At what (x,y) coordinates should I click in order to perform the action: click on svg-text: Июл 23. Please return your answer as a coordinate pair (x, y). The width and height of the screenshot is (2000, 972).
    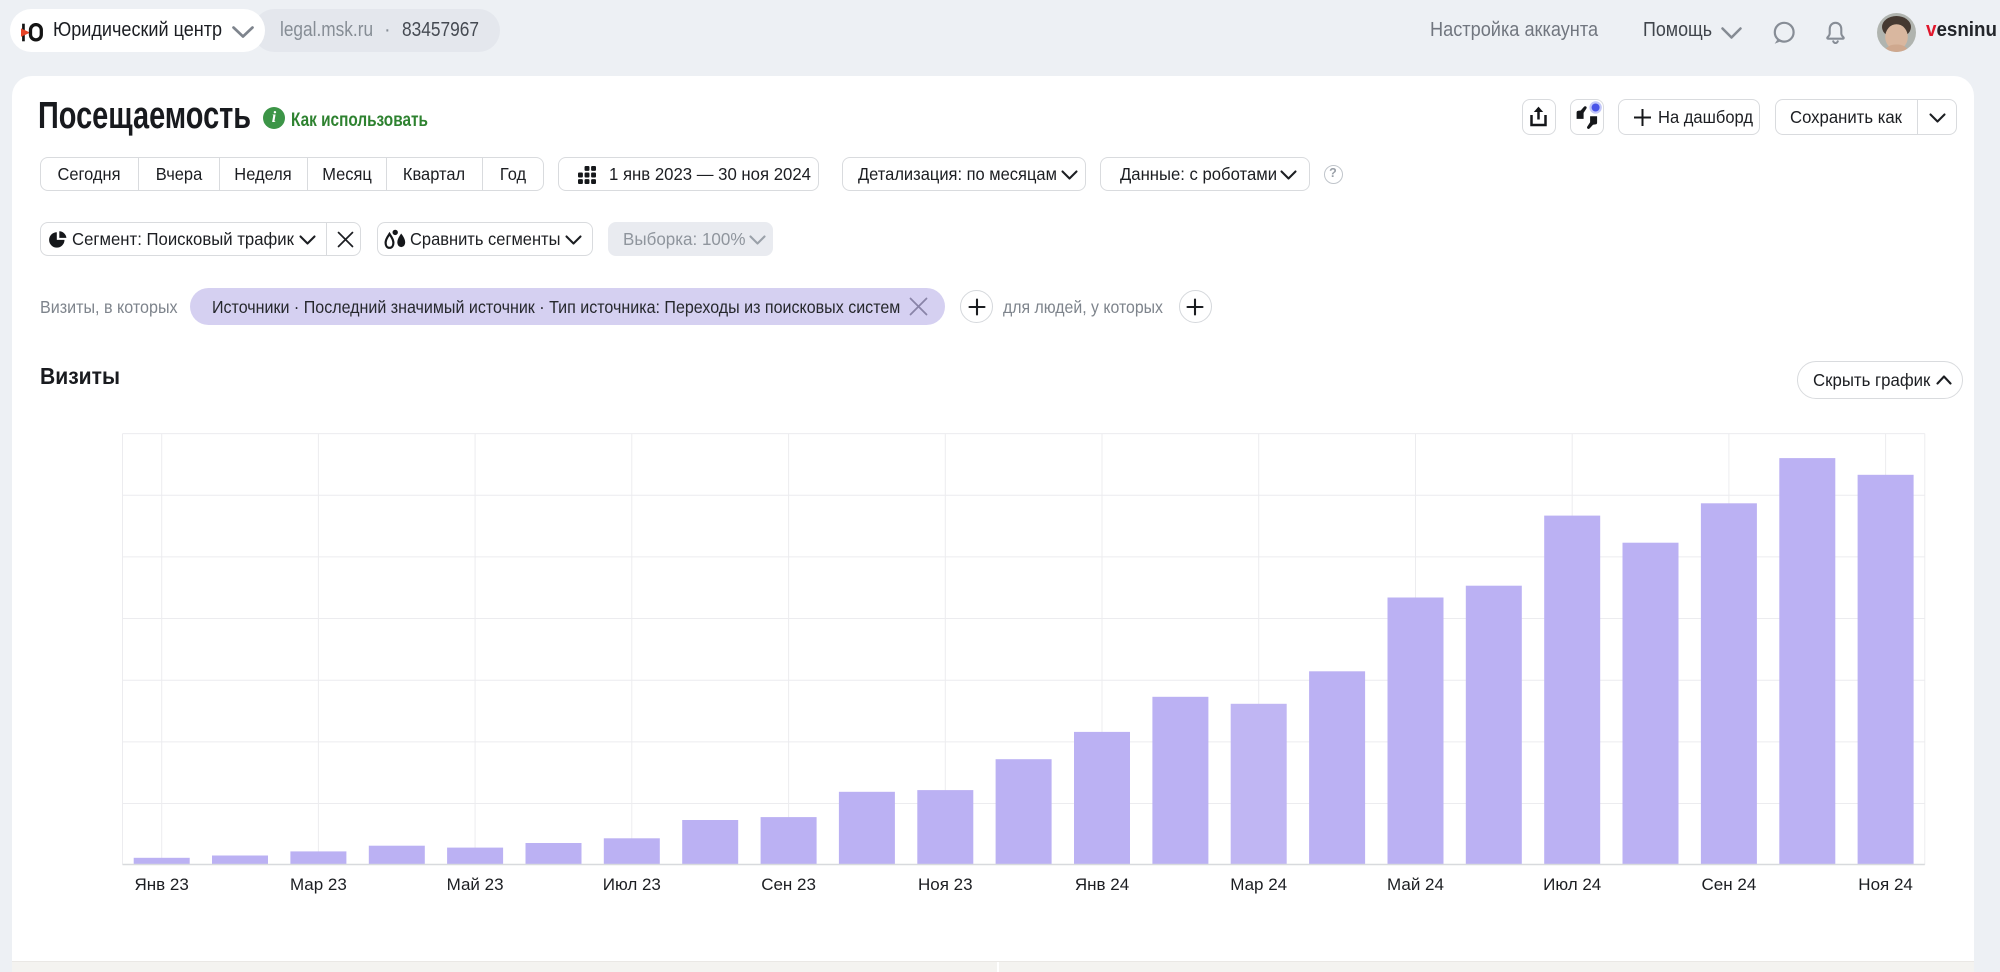
    Looking at the image, I should click on (632, 884).